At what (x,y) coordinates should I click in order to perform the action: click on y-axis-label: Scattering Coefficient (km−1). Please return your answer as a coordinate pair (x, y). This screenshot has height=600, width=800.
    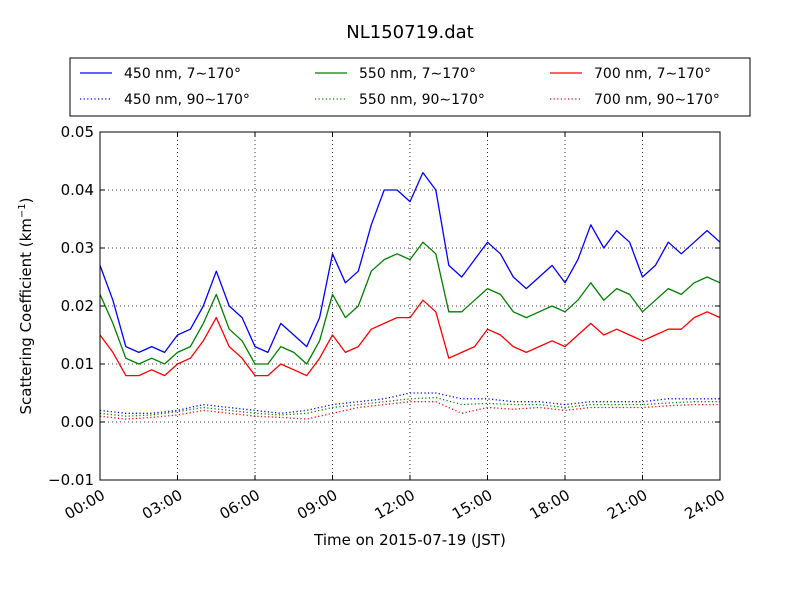
    Looking at the image, I should click on (26, 305).